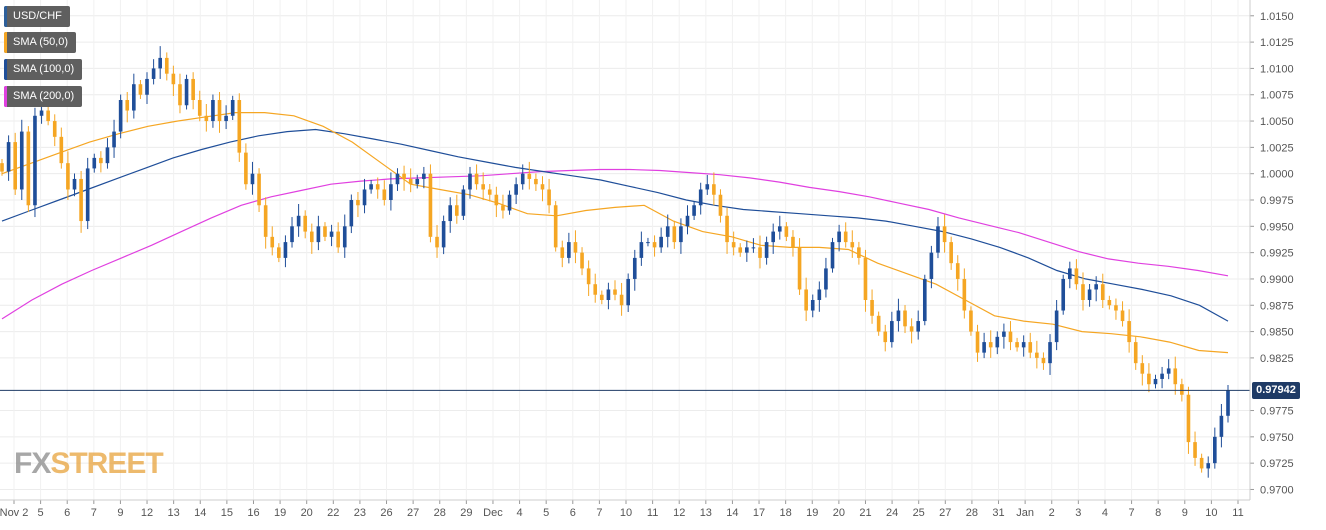 Image resolution: width=1326 pixels, height=530 pixels. Describe the element at coordinates (1078, 513) in the screenshot. I see `x-tick-label: 3` at that location.